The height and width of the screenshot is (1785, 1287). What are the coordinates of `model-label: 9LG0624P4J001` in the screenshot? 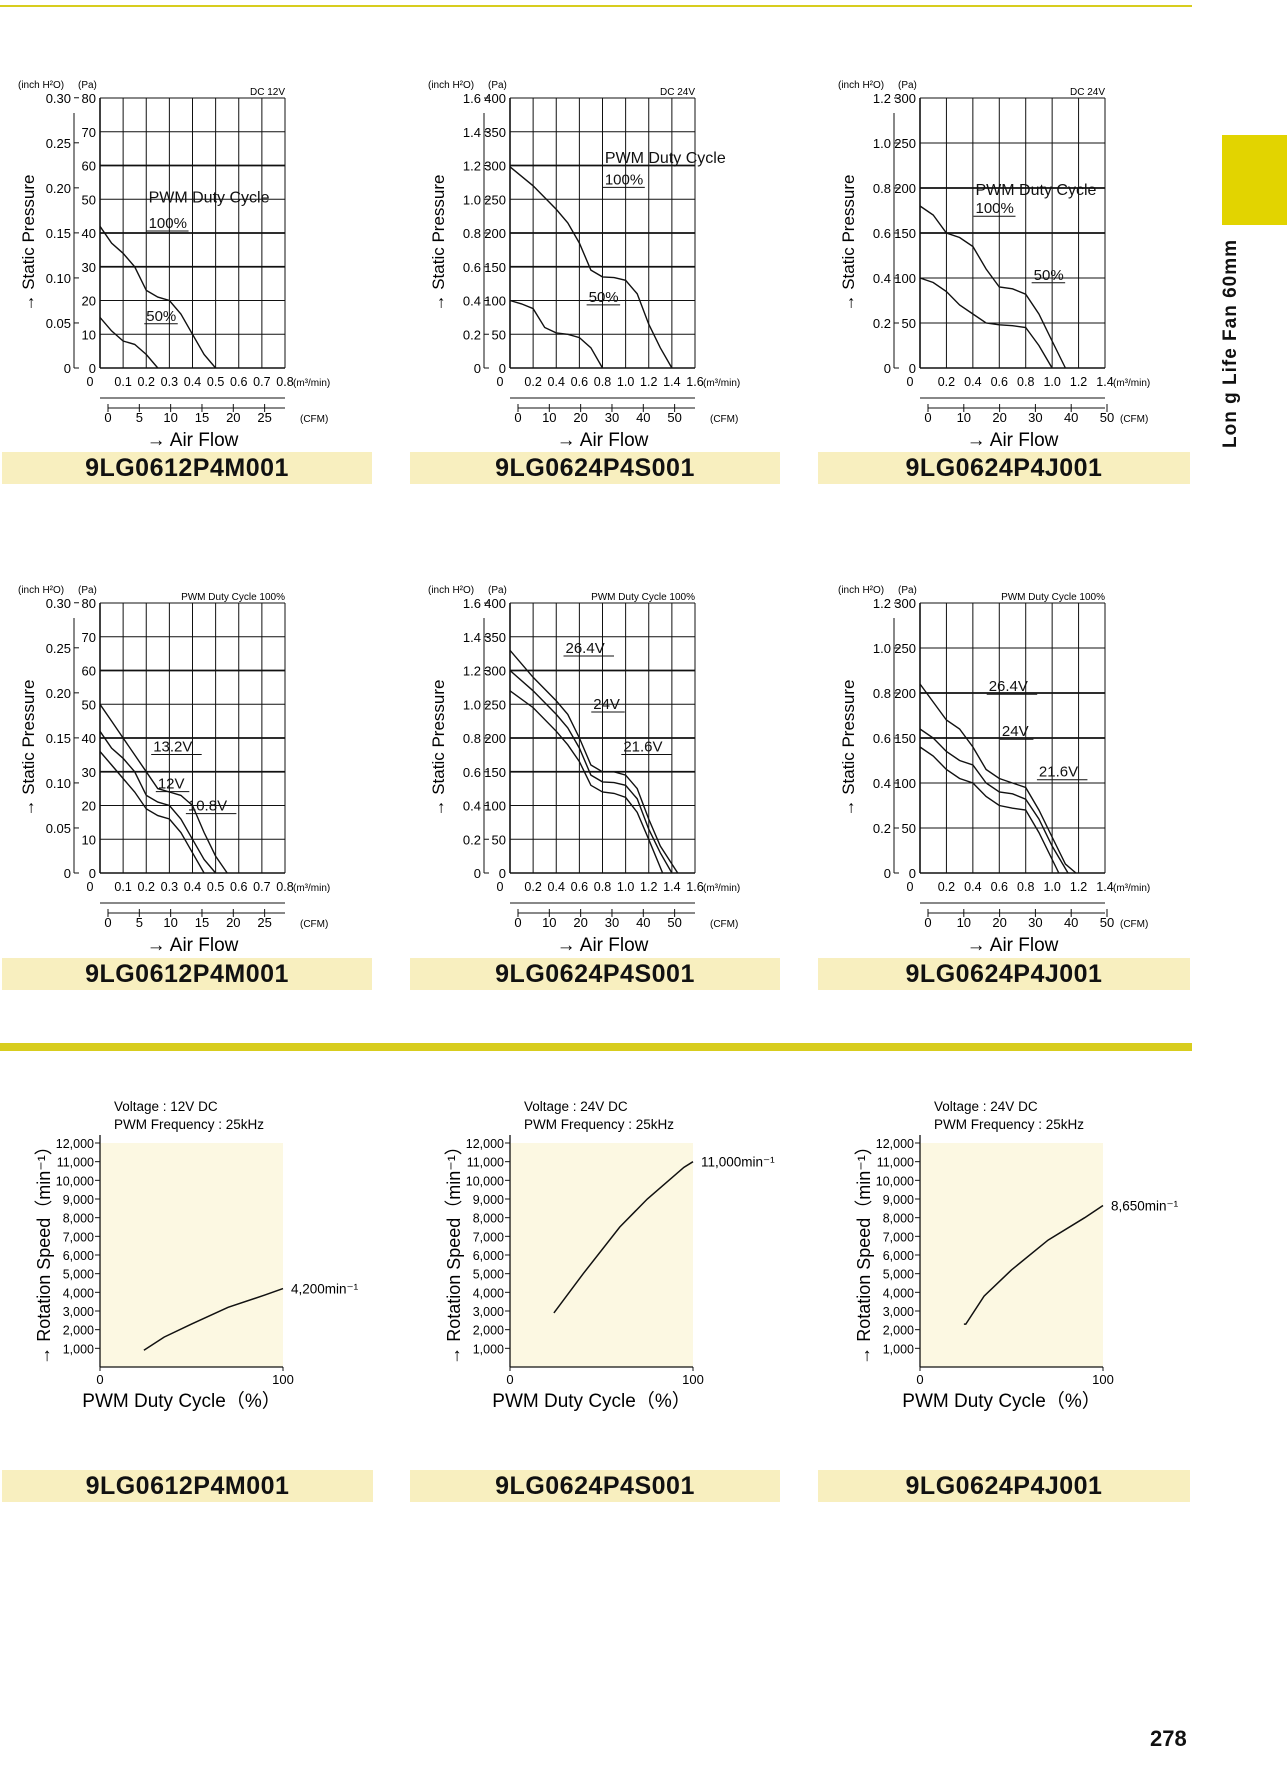 It's located at (1004, 468).